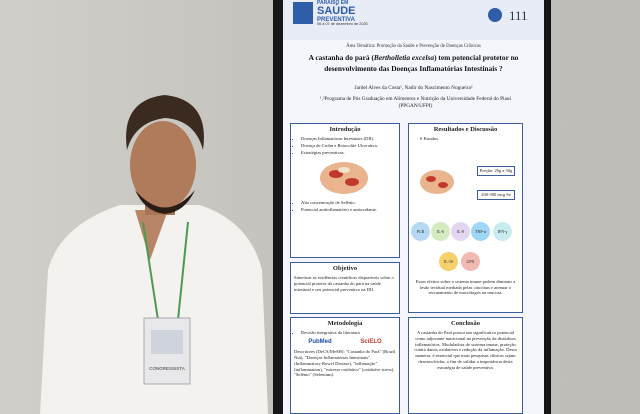  I want to click on heading: Conclusão, so click(465, 323).